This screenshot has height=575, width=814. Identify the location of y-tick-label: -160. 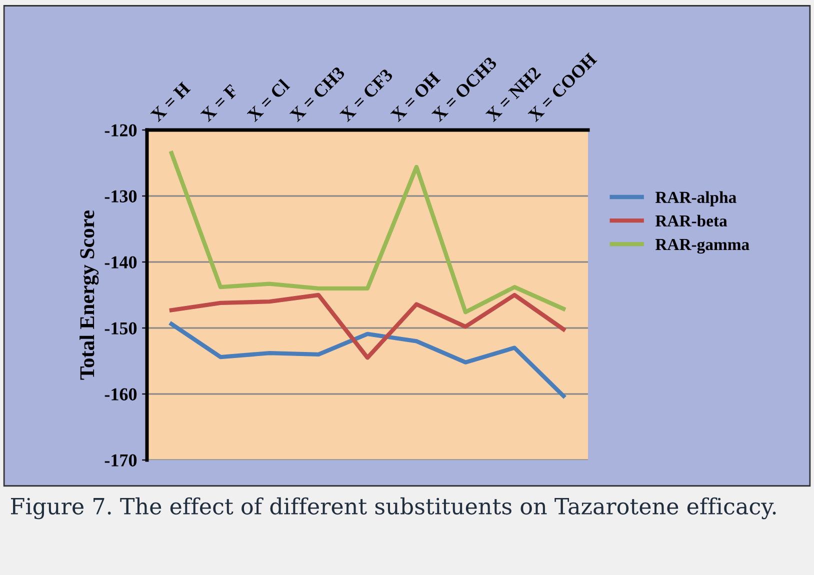
(120, 394).